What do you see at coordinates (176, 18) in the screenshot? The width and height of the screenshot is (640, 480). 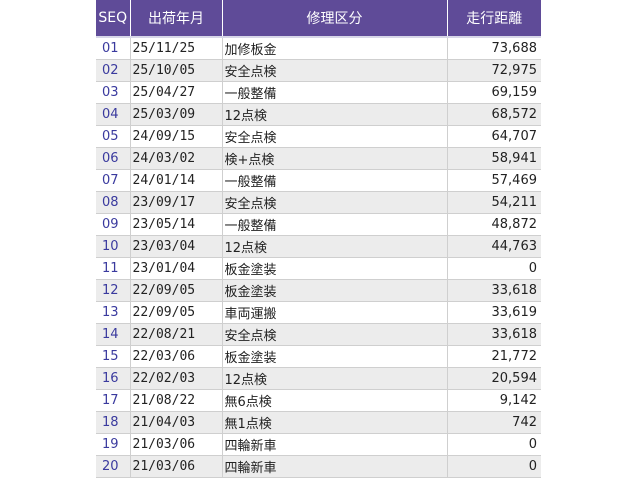 I see `header-shipping-date: 出荷年月` at bounding box center [176, 18].